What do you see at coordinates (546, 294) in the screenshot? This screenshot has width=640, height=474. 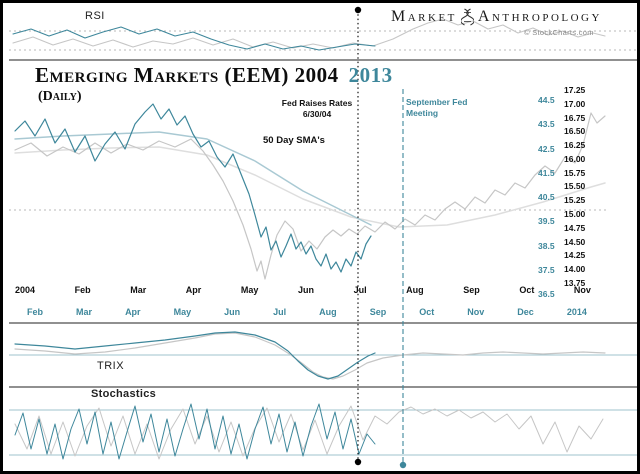 I see `price-label-2013: 36.5` at bounding box center [546, 294].